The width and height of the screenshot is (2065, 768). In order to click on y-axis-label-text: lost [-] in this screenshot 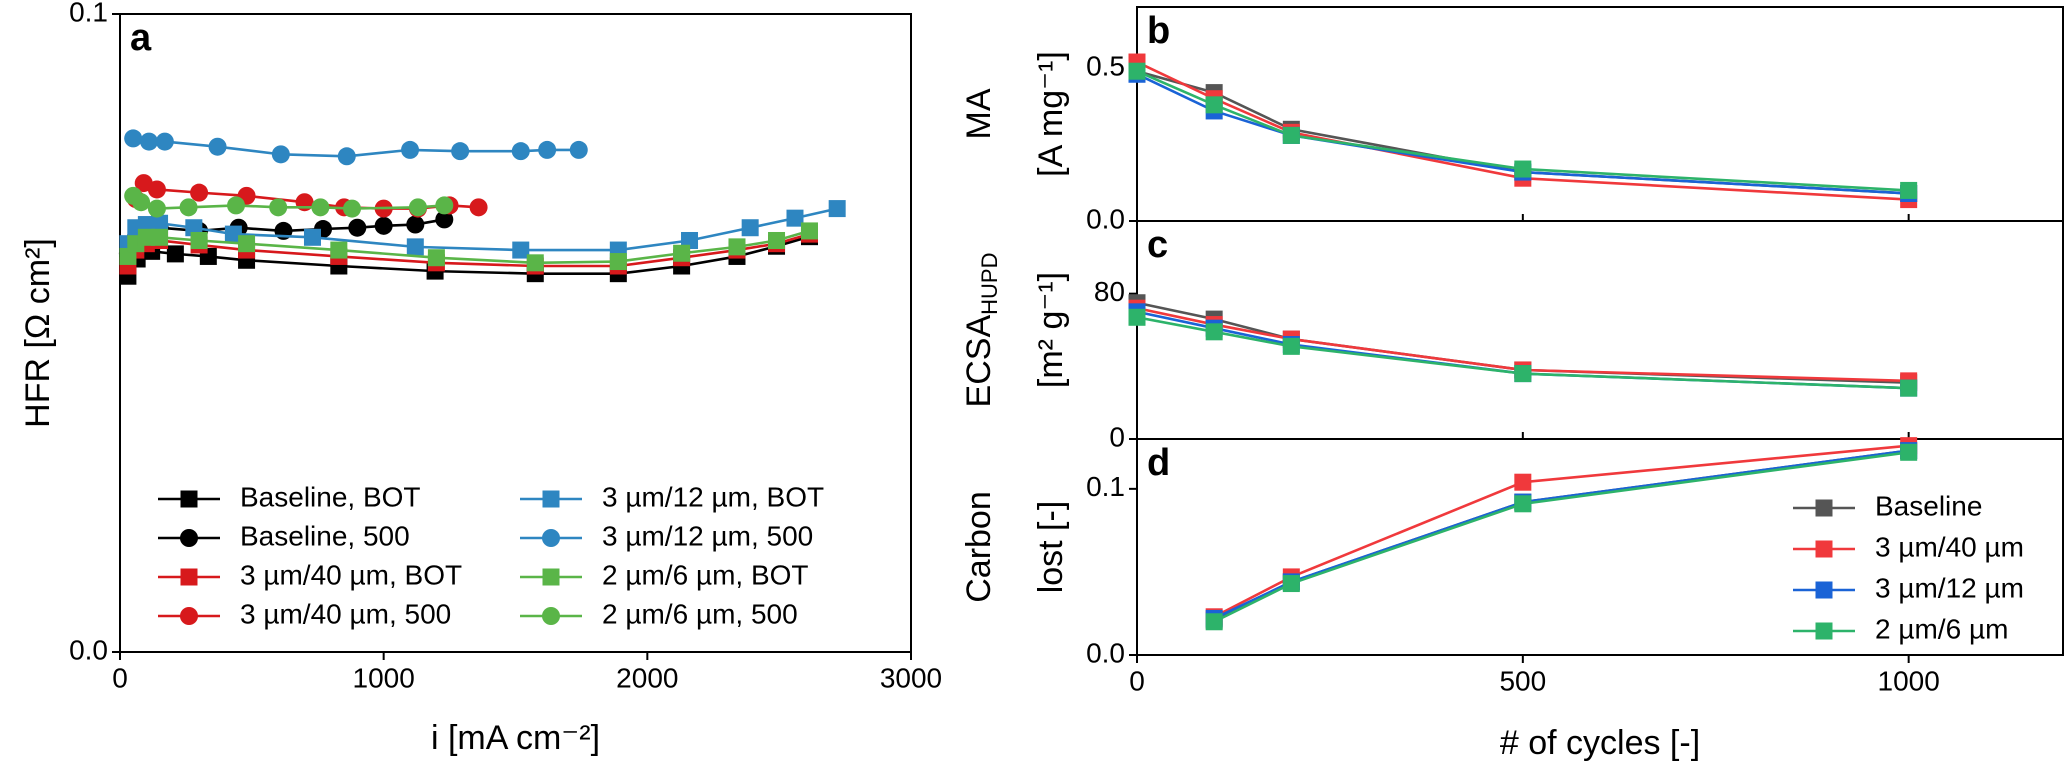, I will do `click(1051, 547)`.